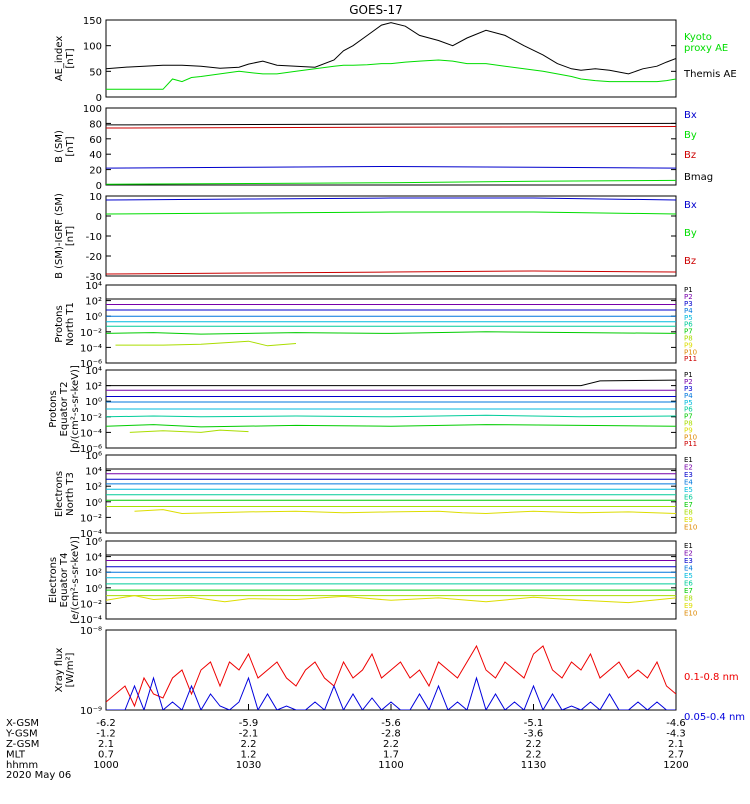  I want to click on legend-entry-bsm-bmag: Bmag, so click(698, 177).